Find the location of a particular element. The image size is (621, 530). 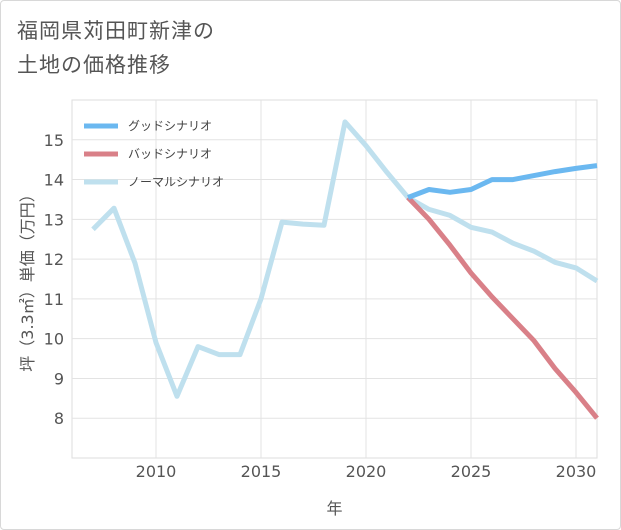

legend-label-1: バッドシナリオ is located at coordinates (170, 154).